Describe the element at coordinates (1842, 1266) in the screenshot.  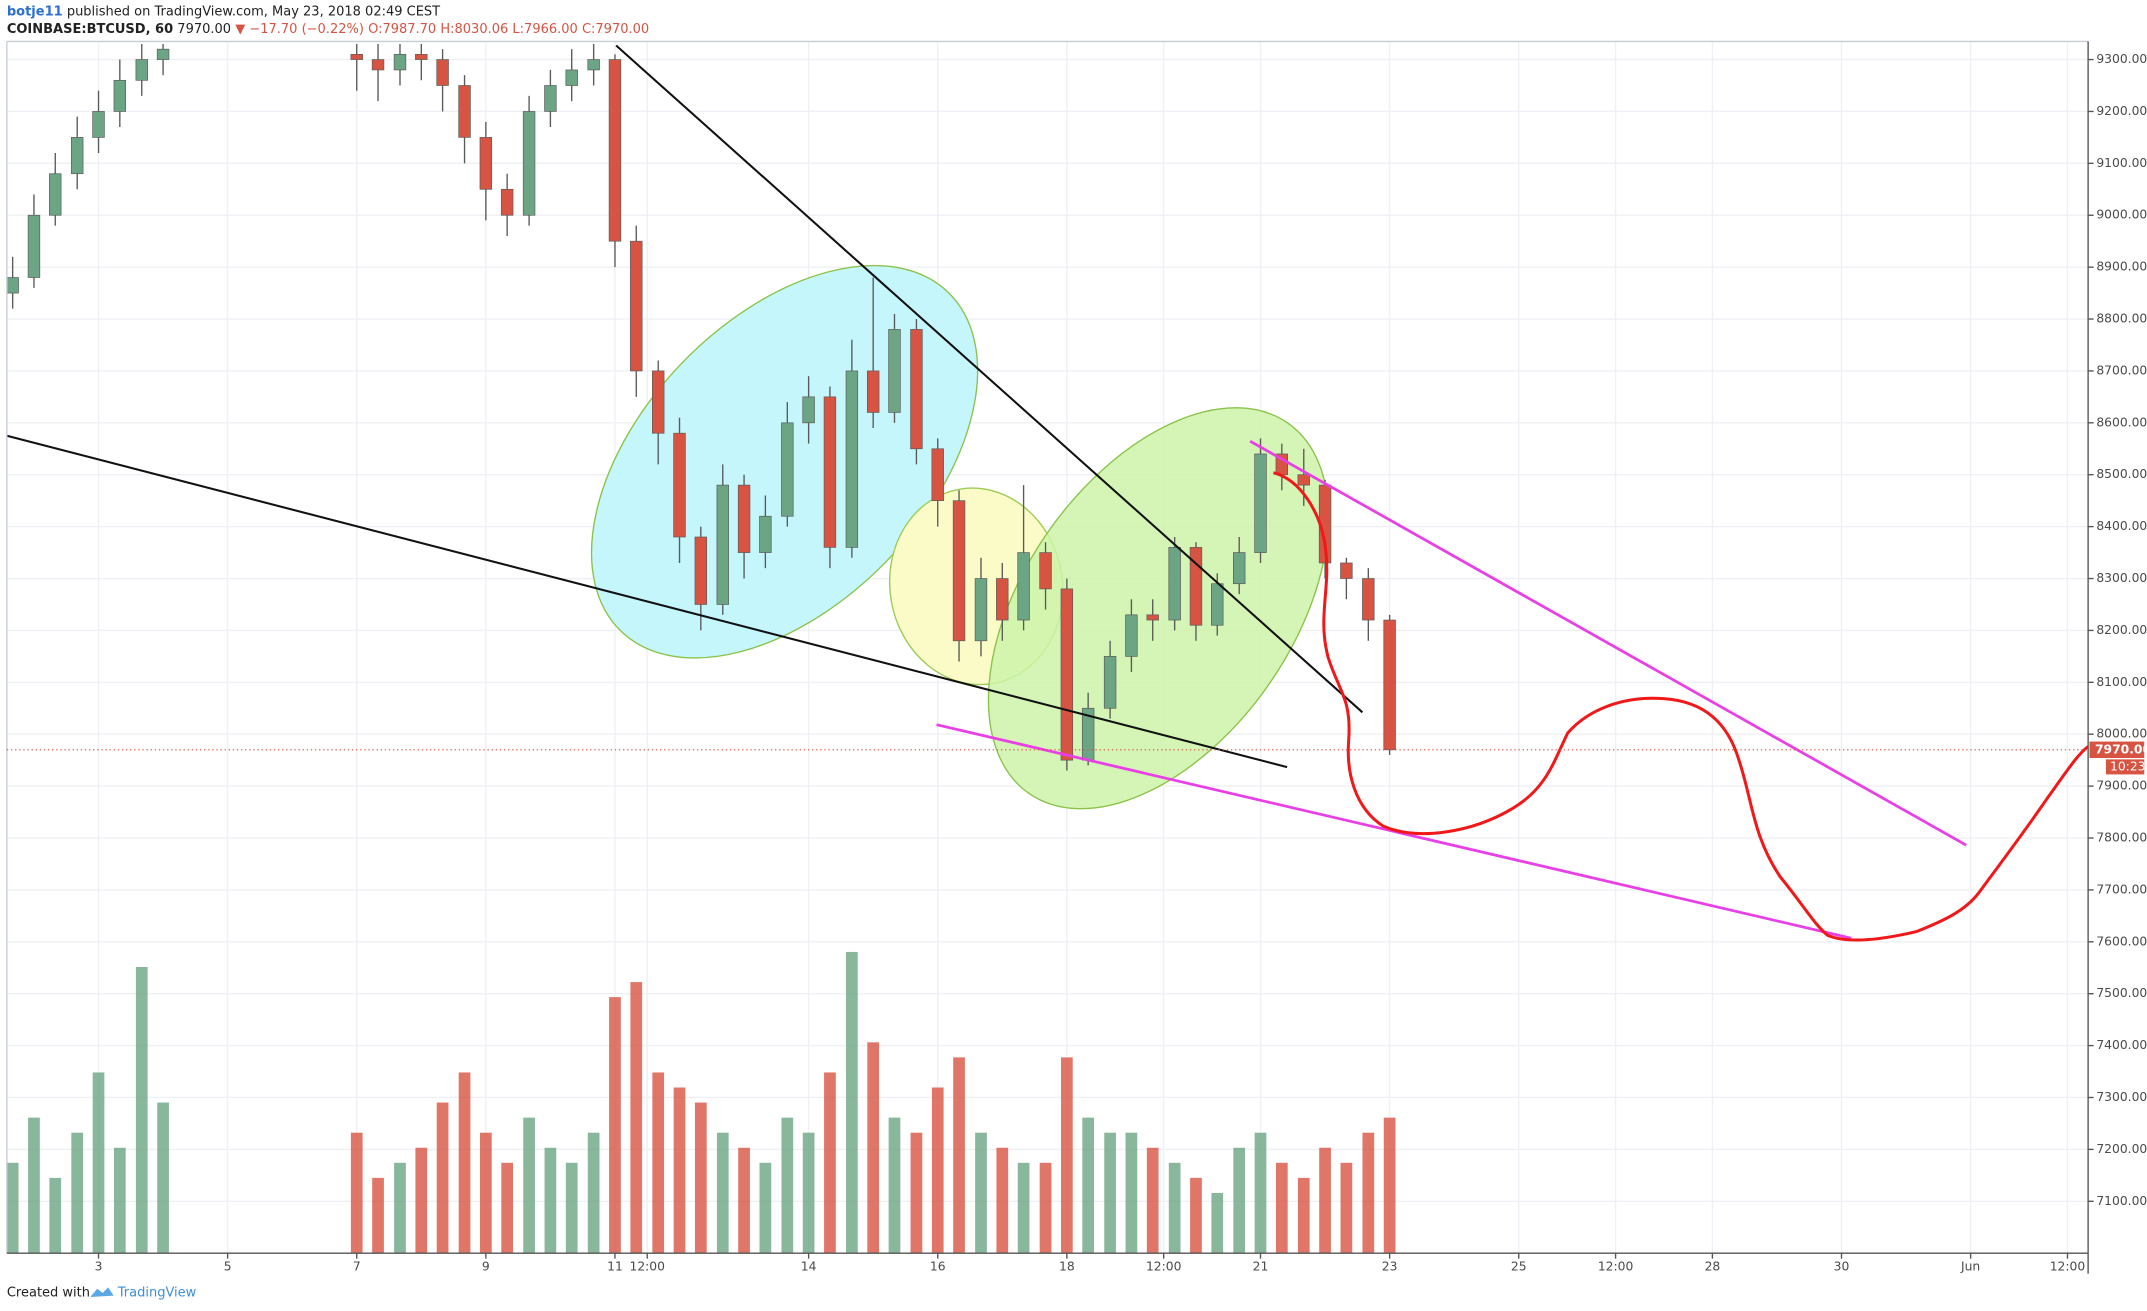
I see `x-tick-label: 30` at that location.